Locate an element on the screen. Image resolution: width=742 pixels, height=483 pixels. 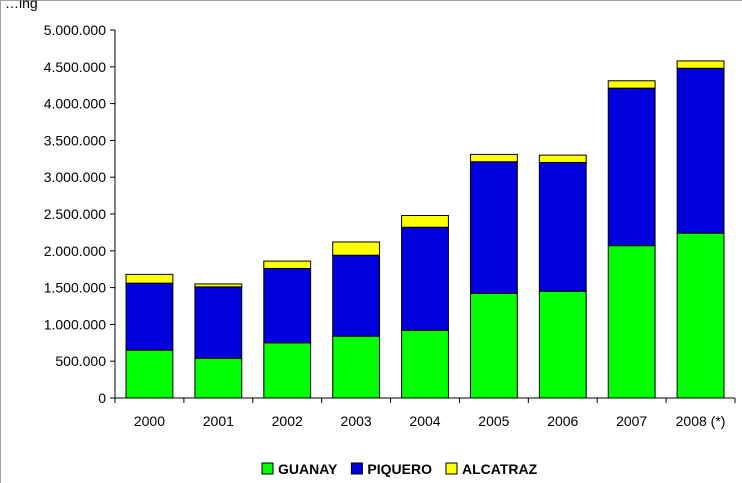
chart-title-fragment: …ing is located at coordinates (21, 5).